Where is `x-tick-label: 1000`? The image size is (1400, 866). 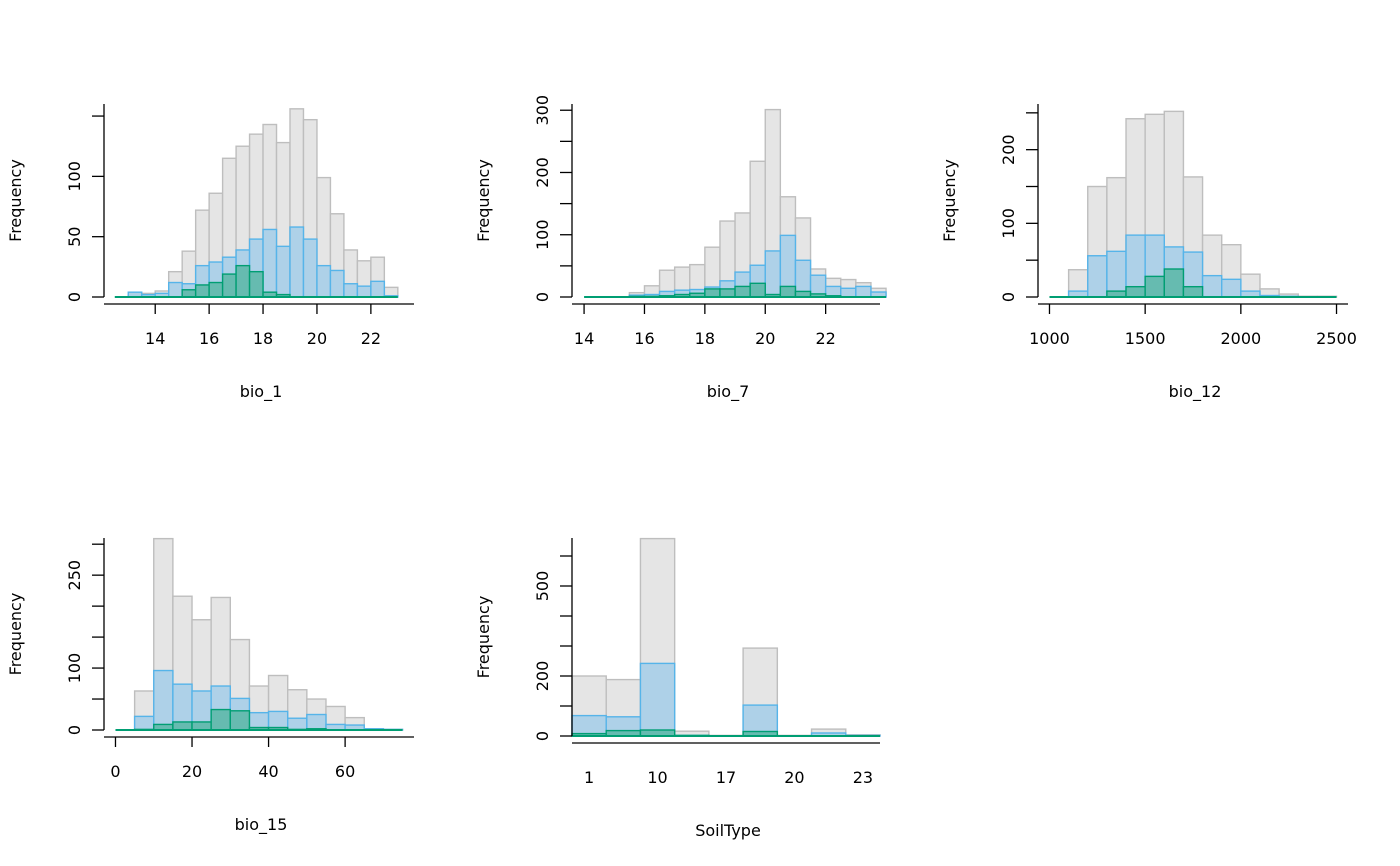 x-tick-label: 1000 is located at coordinates (1049, 338).